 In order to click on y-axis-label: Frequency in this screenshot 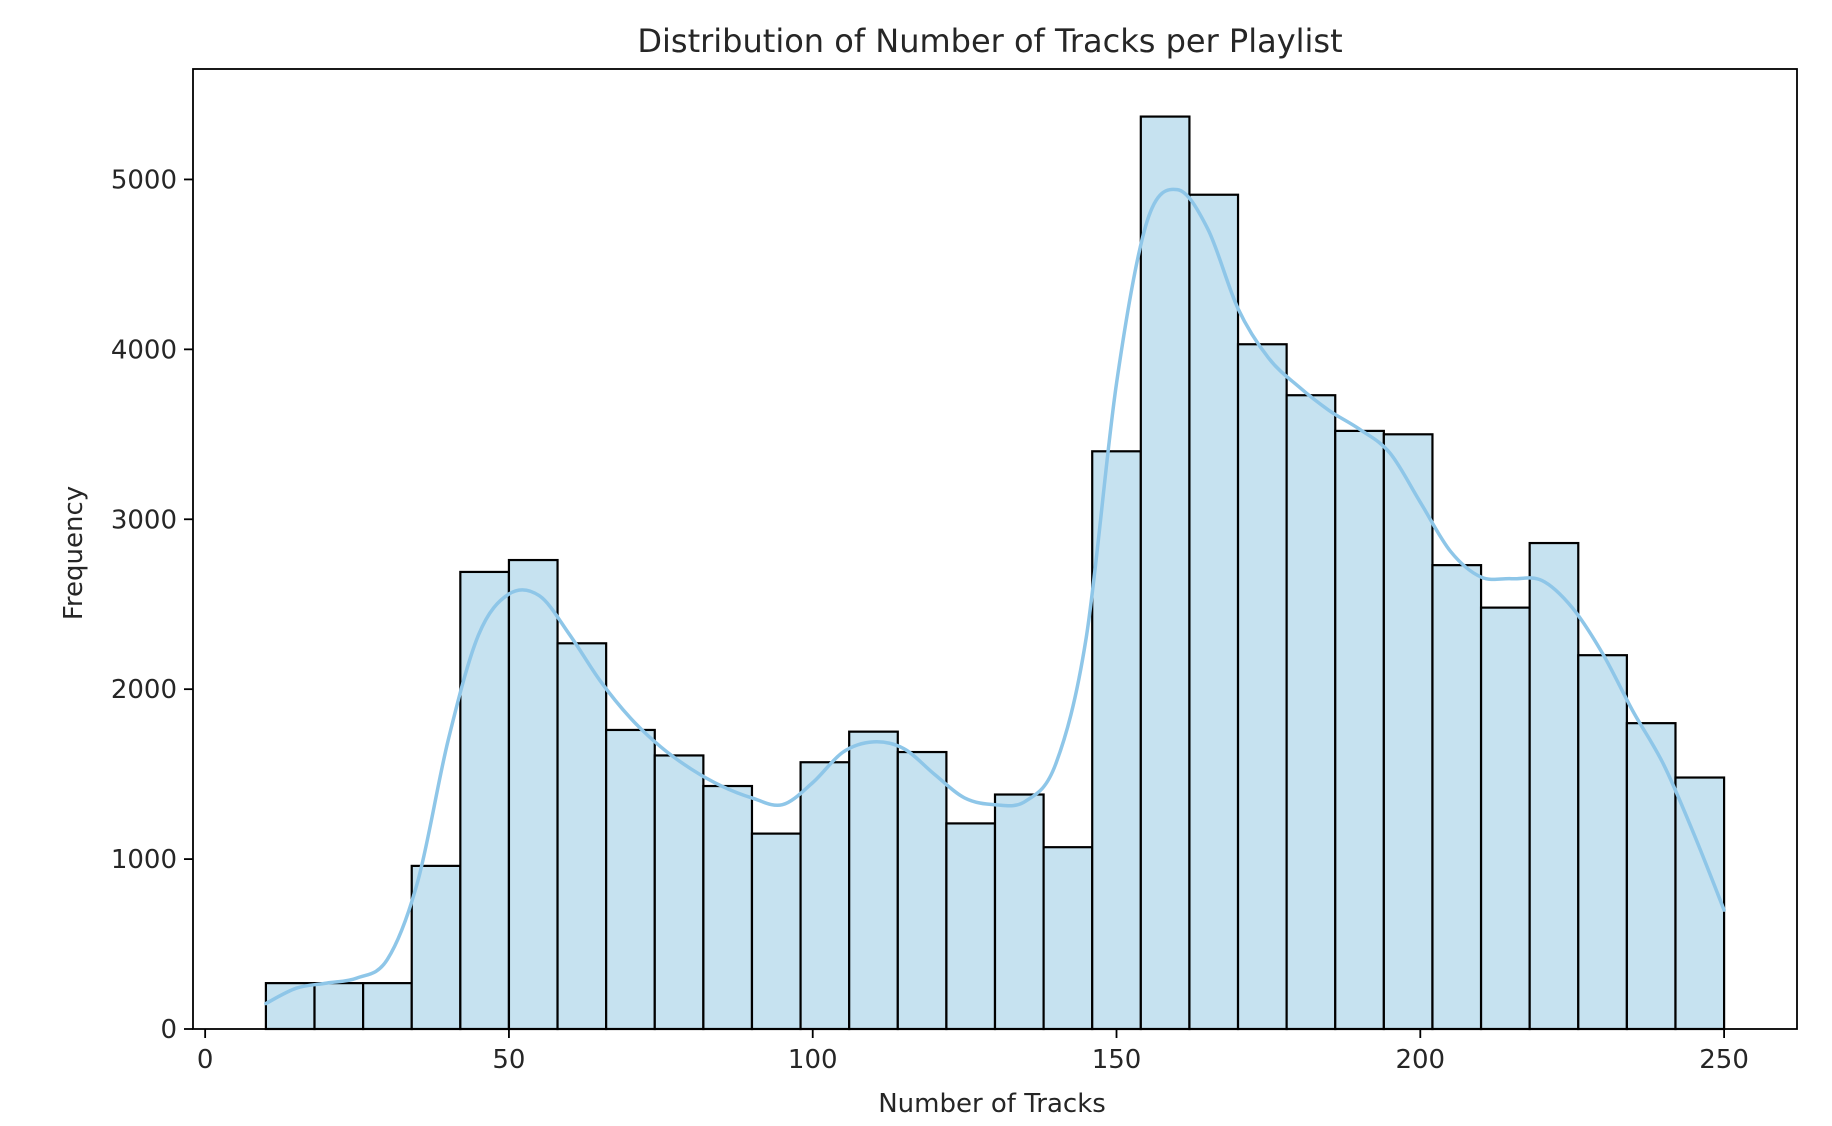, I will do `click(74, 553)`.